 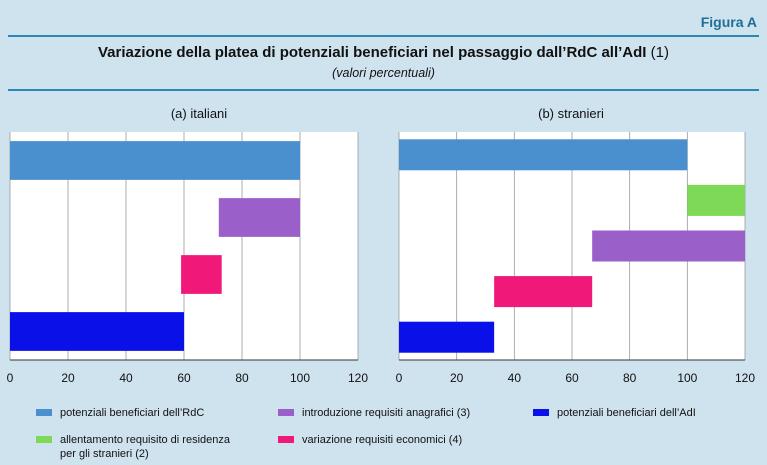 What do you see at coordinates (515, 378) in the screenshot?
I see `x-tick-label-b-2: 40` at bounding box center [515, 378].